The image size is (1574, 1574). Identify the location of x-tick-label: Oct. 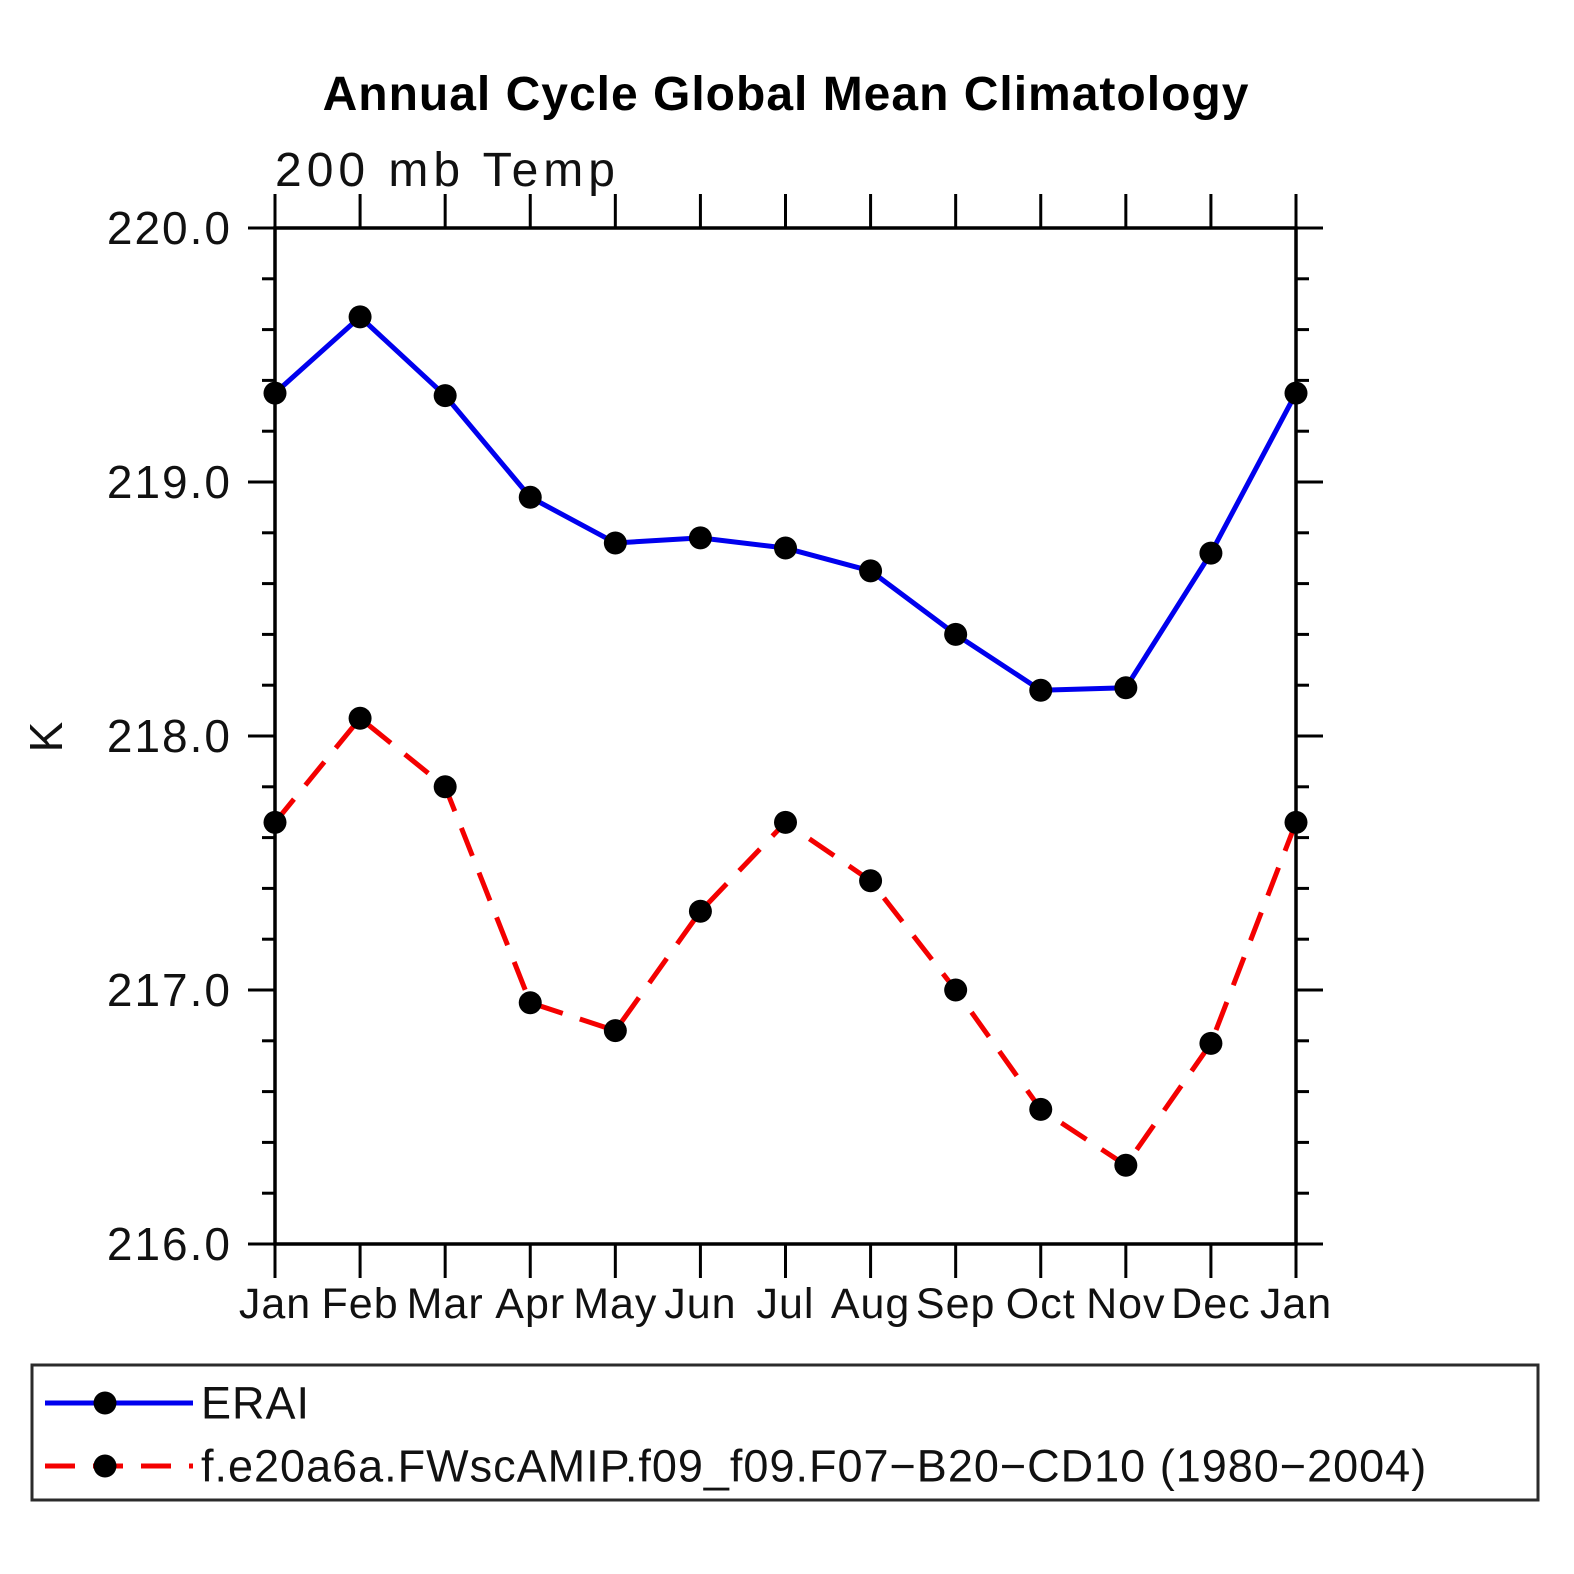
(1041, 1304).